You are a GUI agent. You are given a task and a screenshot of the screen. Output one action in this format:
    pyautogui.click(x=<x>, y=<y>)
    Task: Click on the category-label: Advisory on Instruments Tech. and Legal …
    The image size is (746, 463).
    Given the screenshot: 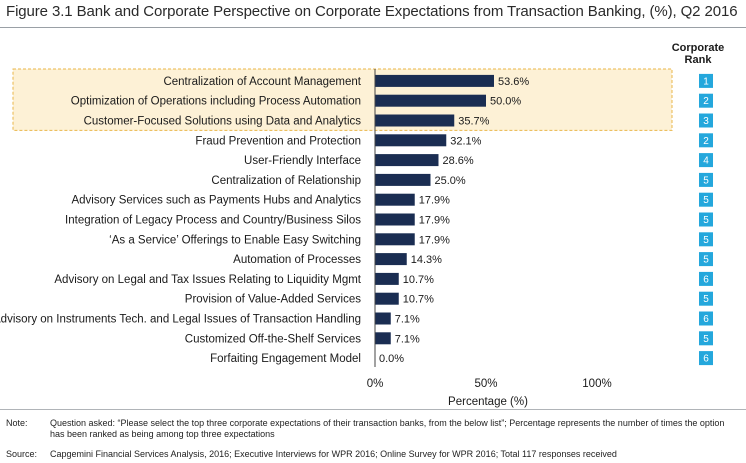 What is the action you would take?
    pyautogui.click(x=180, y=320)
    